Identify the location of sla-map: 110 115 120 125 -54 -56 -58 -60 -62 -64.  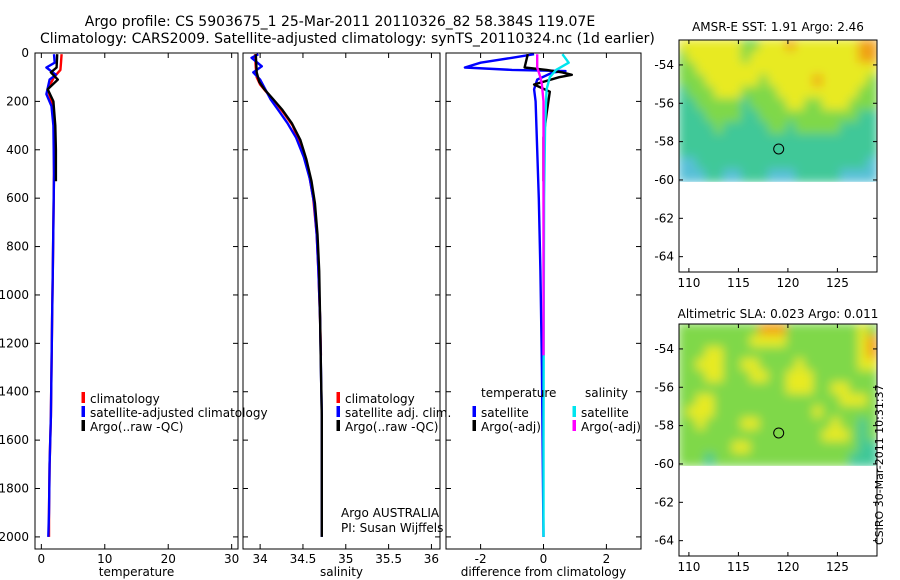
(766, 448).